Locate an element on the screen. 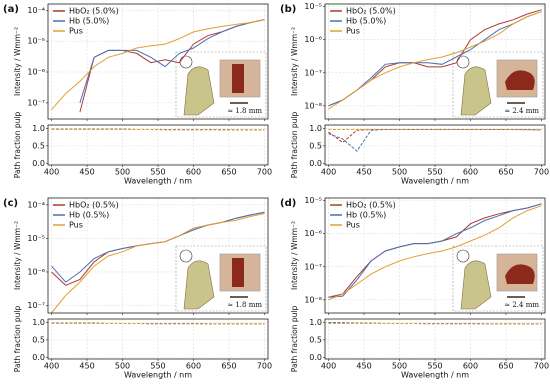  panel-label: (b) is located at coordinates (288, 9).